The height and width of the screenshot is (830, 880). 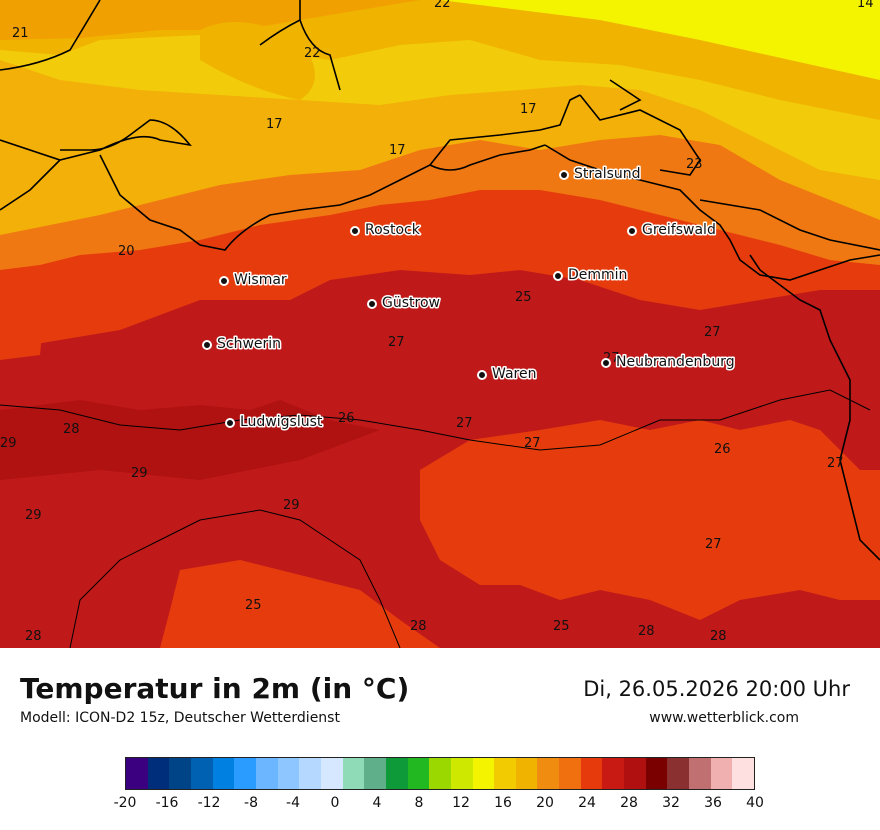 What do you see at coordinates (215, 688) in the screenshot?
I see `map-title: Temperatur in 2m (in °C)` at bounding box center [215, 688].